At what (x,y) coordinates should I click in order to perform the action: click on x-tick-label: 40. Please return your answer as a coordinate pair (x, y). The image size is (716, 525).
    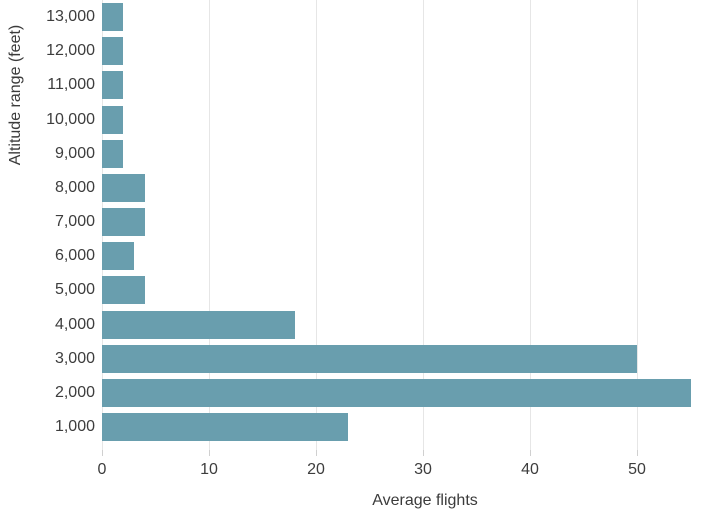
    Looking at the image, I should click on (530, 469).